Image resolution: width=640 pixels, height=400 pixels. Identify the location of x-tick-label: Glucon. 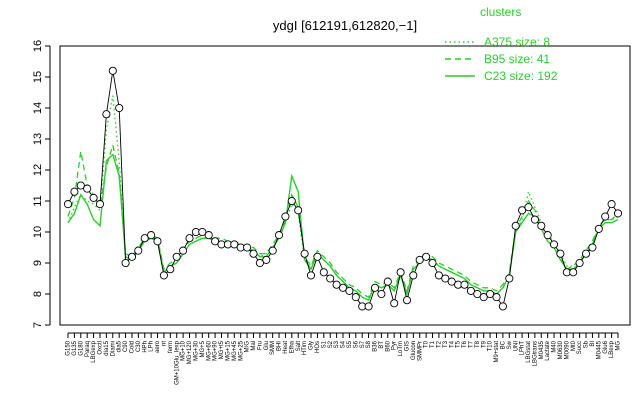
(414, 350).